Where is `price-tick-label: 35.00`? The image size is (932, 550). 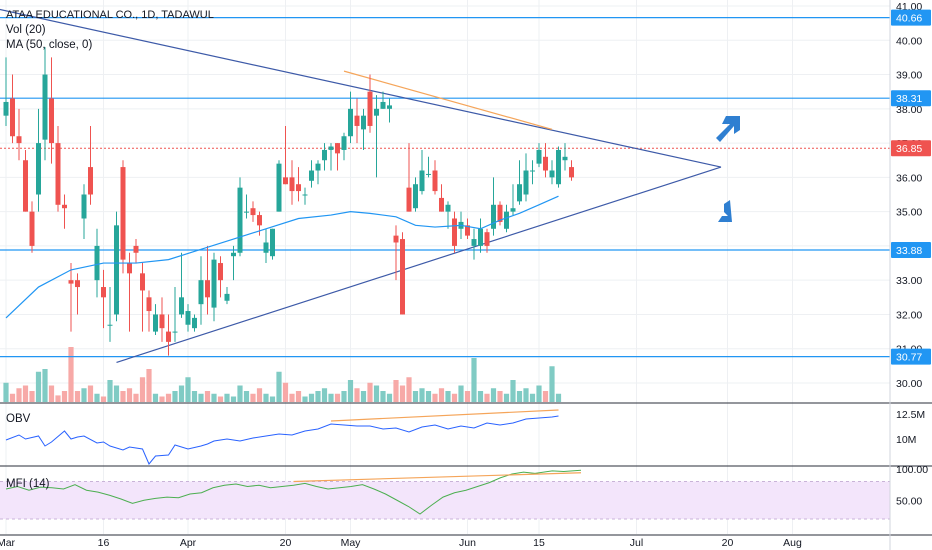 price-tick-label: 35.00 is located at coordinates (909, 213).